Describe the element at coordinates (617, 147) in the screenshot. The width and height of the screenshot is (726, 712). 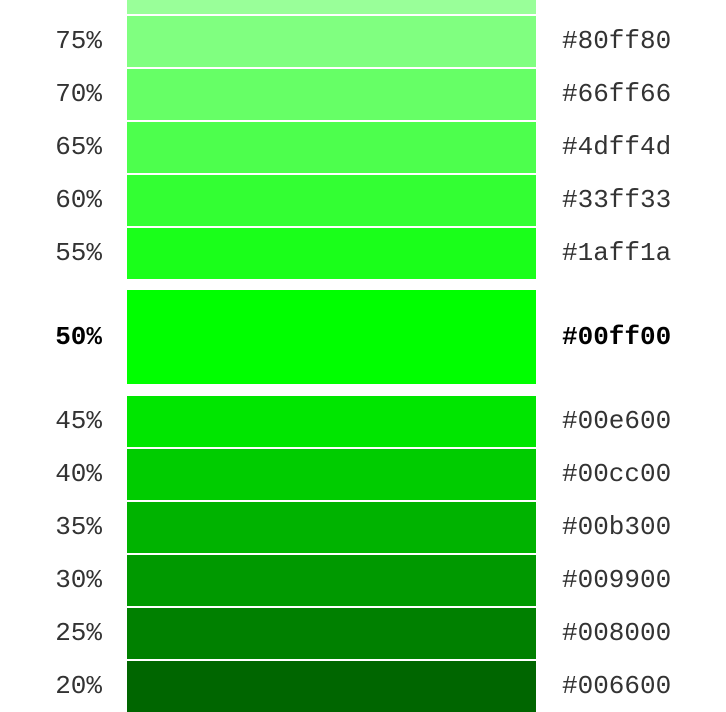
I see `hex-code: #4dff4d` at that location.